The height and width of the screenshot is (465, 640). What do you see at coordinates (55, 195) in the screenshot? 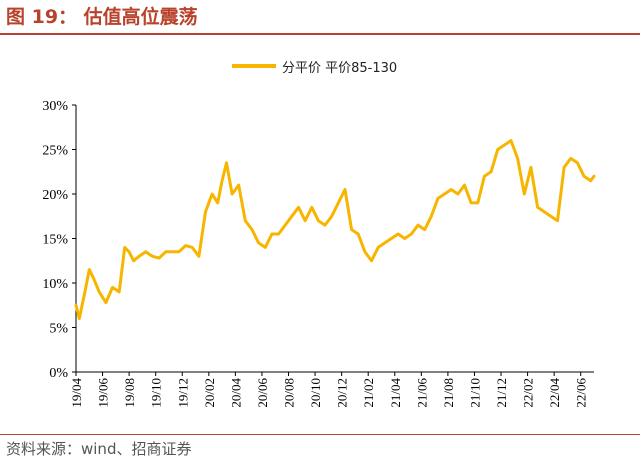
I see `y-tick-label: 20%` at bounding box center [55, 195].